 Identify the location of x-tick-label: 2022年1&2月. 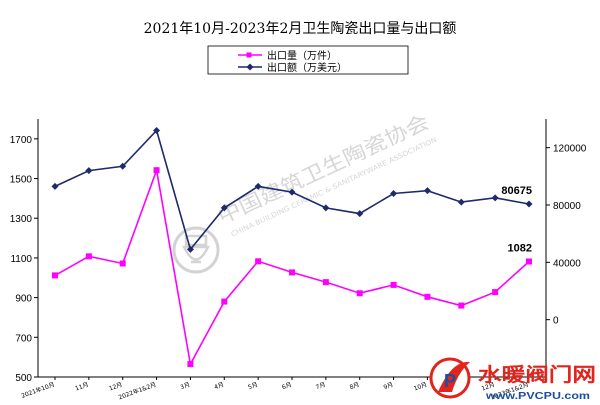
(137, 390).